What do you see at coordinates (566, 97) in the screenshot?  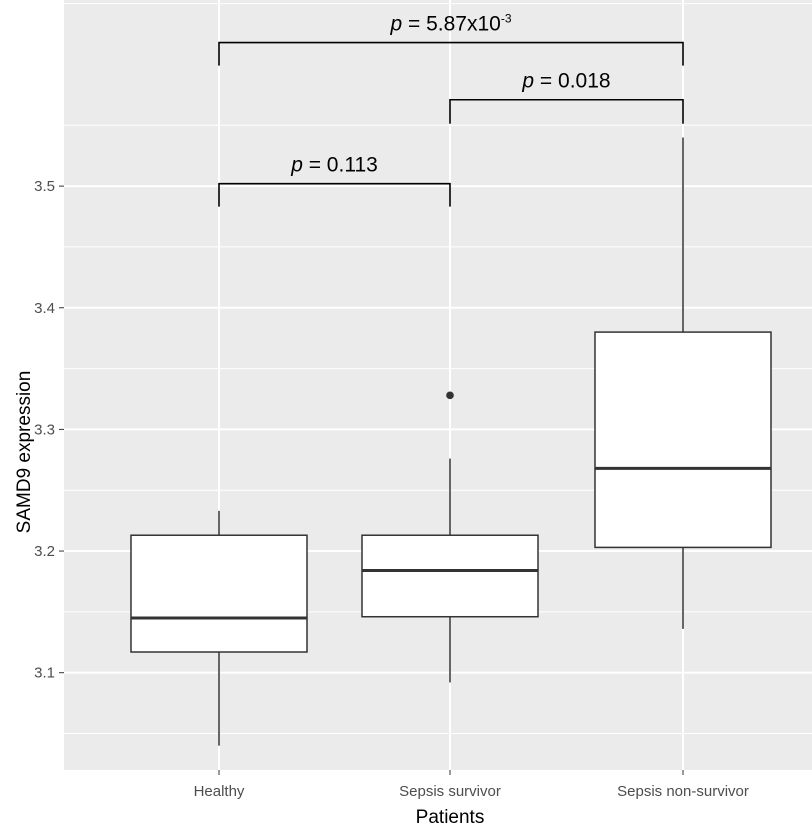 I see `significance-bracket-2: p = 0.018` at bounding box center [566, 97].